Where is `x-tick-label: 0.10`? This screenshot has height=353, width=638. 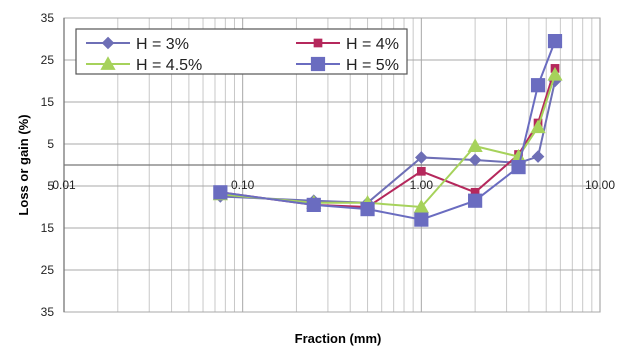
x-tick-label: 0.10 is located at coordinates (243, 185).